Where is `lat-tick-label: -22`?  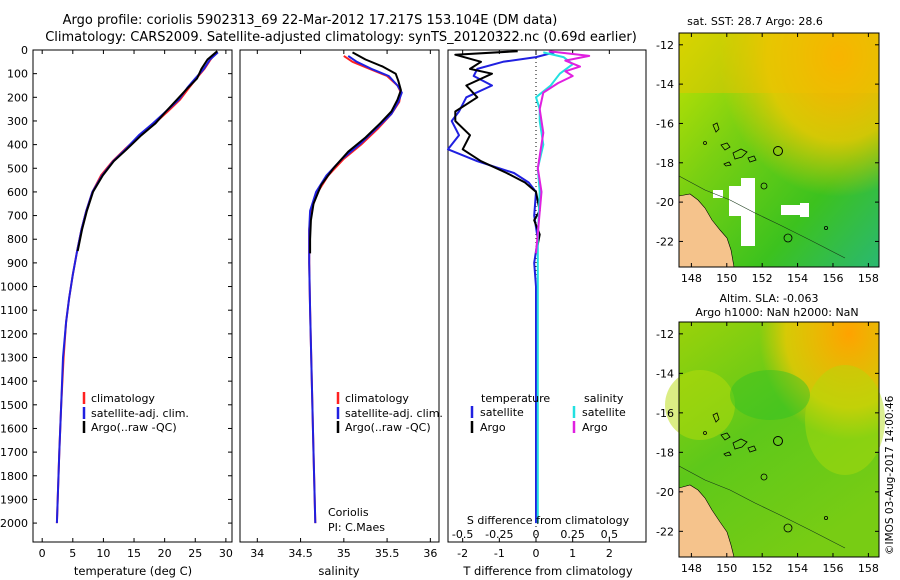
lat-tick-label: -22 is located at coordinates (665, 241).